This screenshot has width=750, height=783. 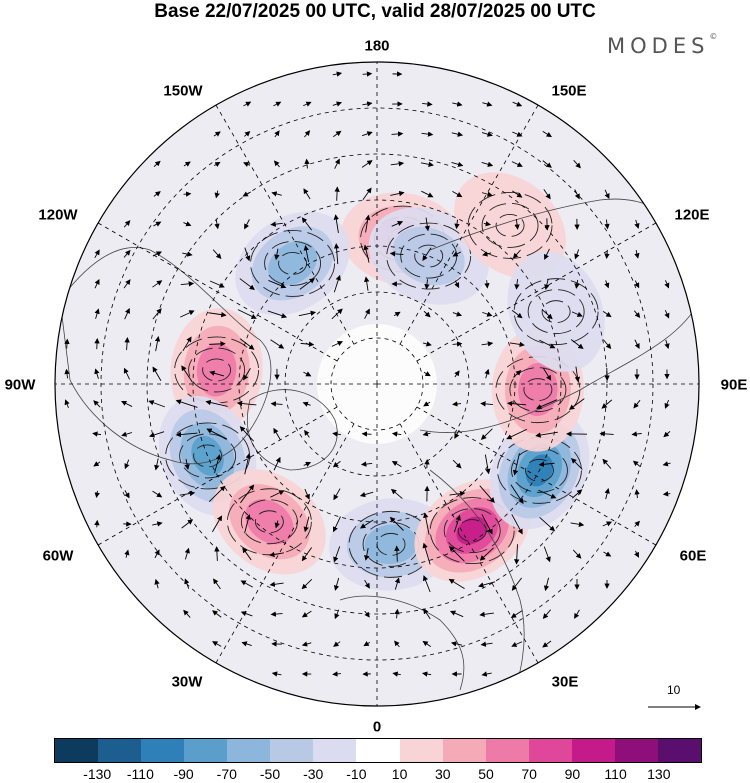 What do you see at coordinates (140, 774) in the screenshot?
I see `colorbar-tick-label: -110` at bounding box center [140, 774].